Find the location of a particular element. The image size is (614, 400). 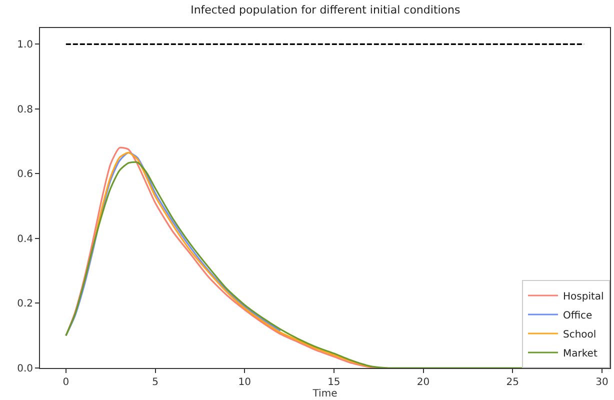

legend-label: Hospital is located at coordinates (583, 296).